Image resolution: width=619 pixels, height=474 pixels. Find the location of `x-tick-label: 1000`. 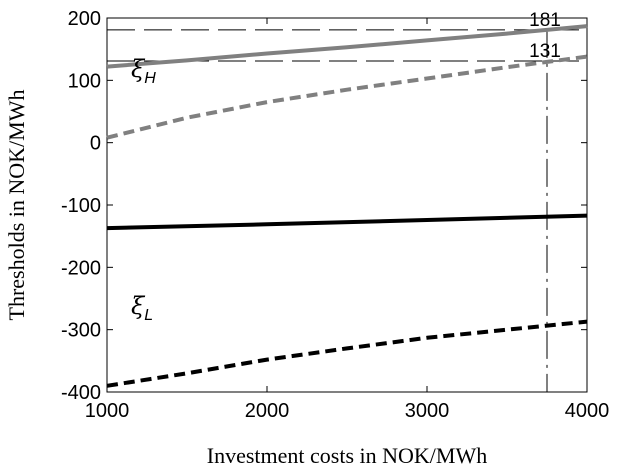

x-tick-label: 1000 is located at coordinates (107, 411).